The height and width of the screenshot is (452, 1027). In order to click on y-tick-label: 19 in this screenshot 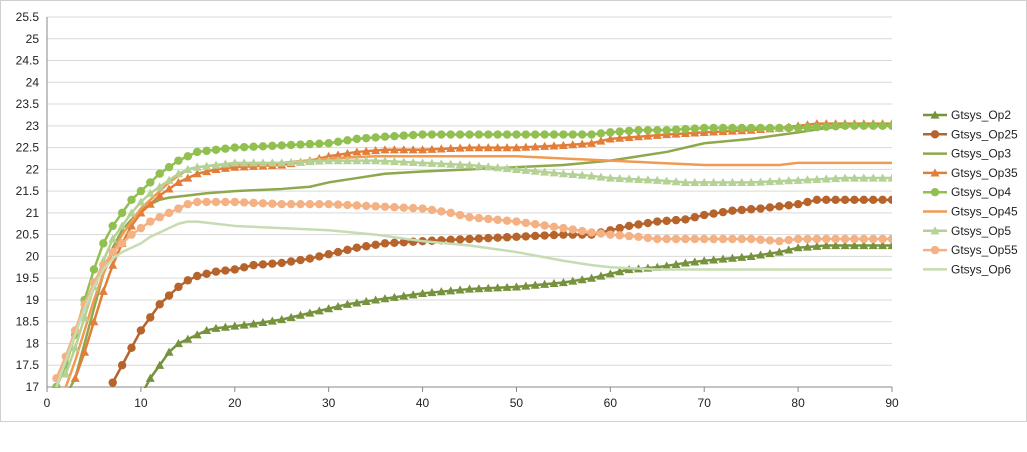, I will do `click(33, 300)`.